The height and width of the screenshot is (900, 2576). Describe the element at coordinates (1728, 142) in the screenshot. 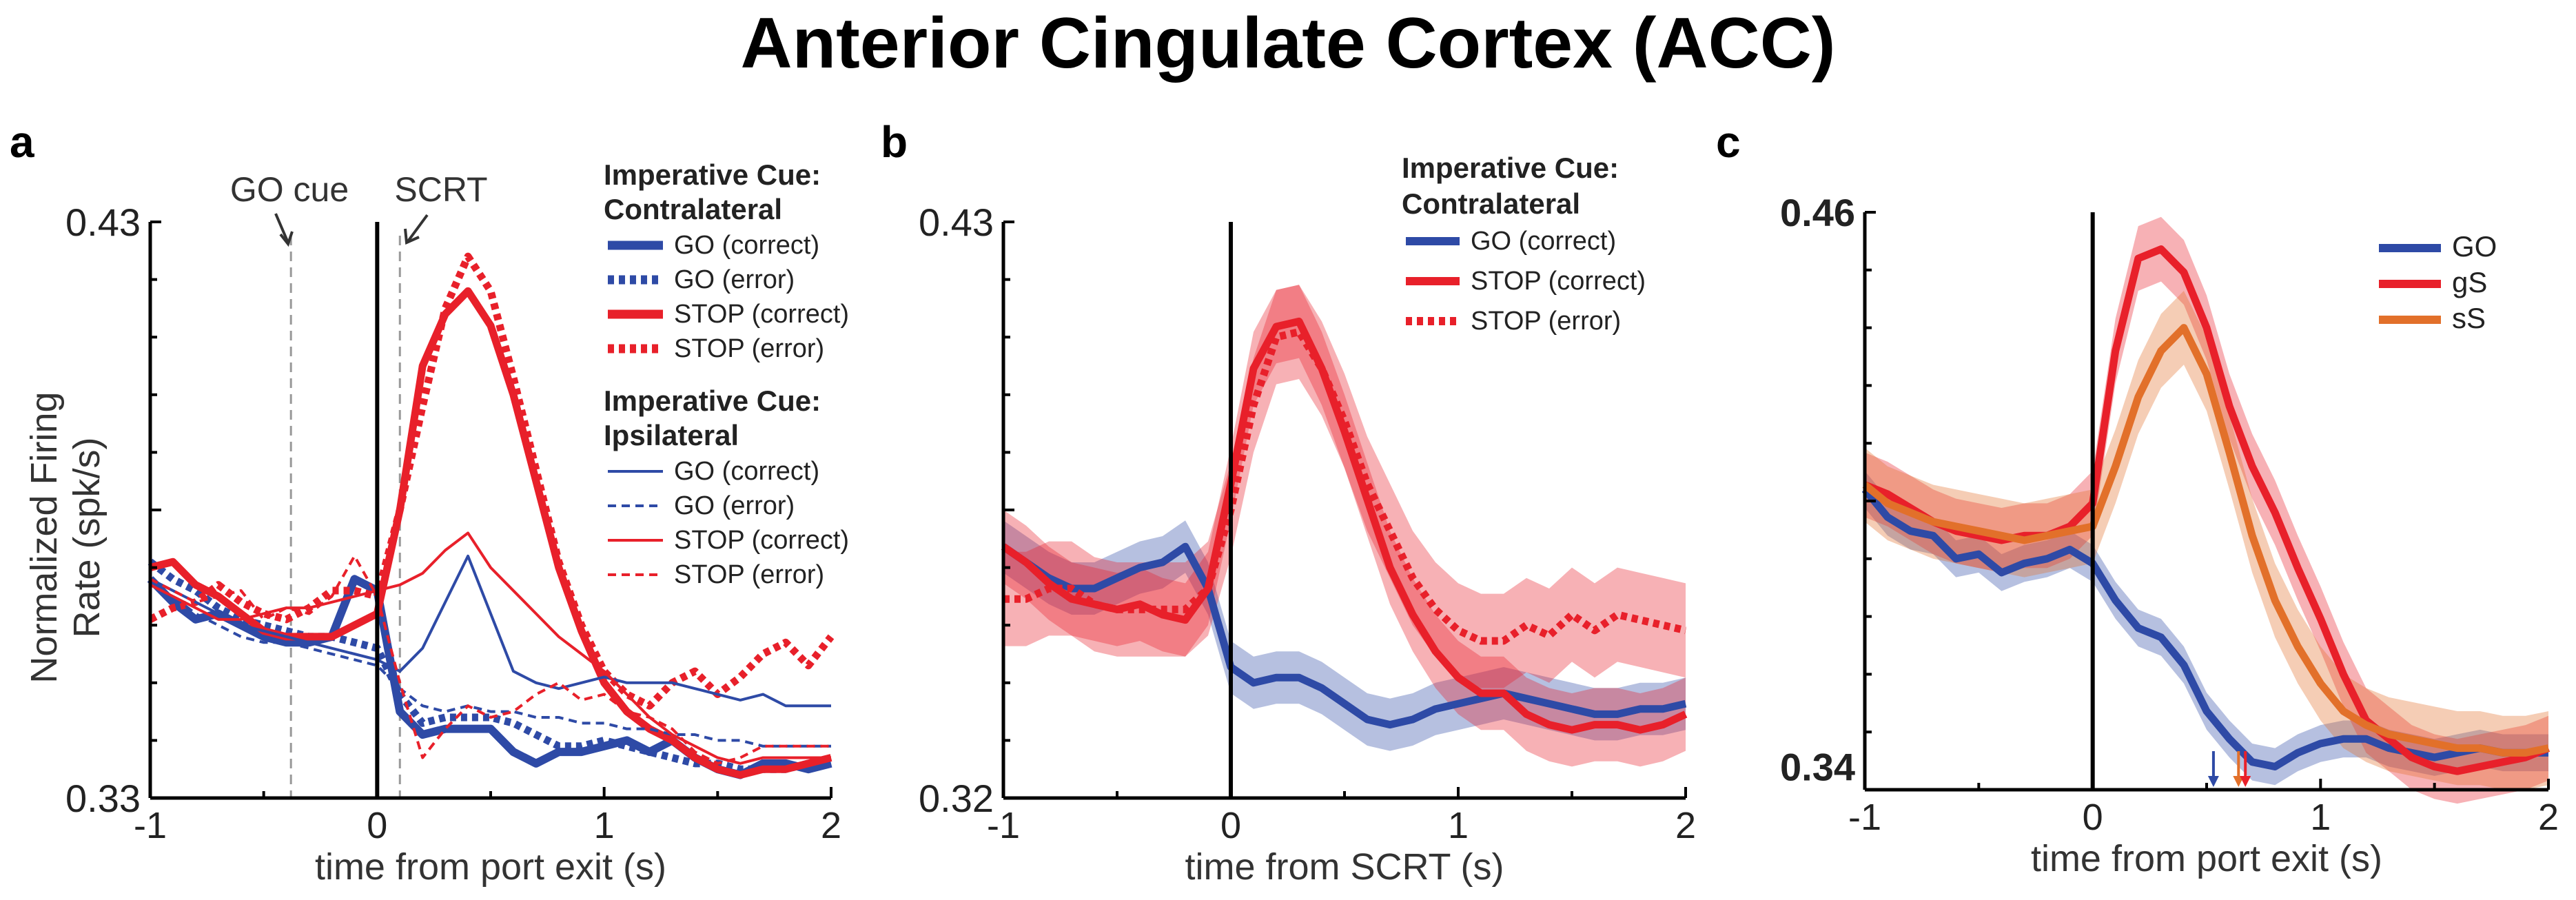

I see `panel-label-c: c` at that location.